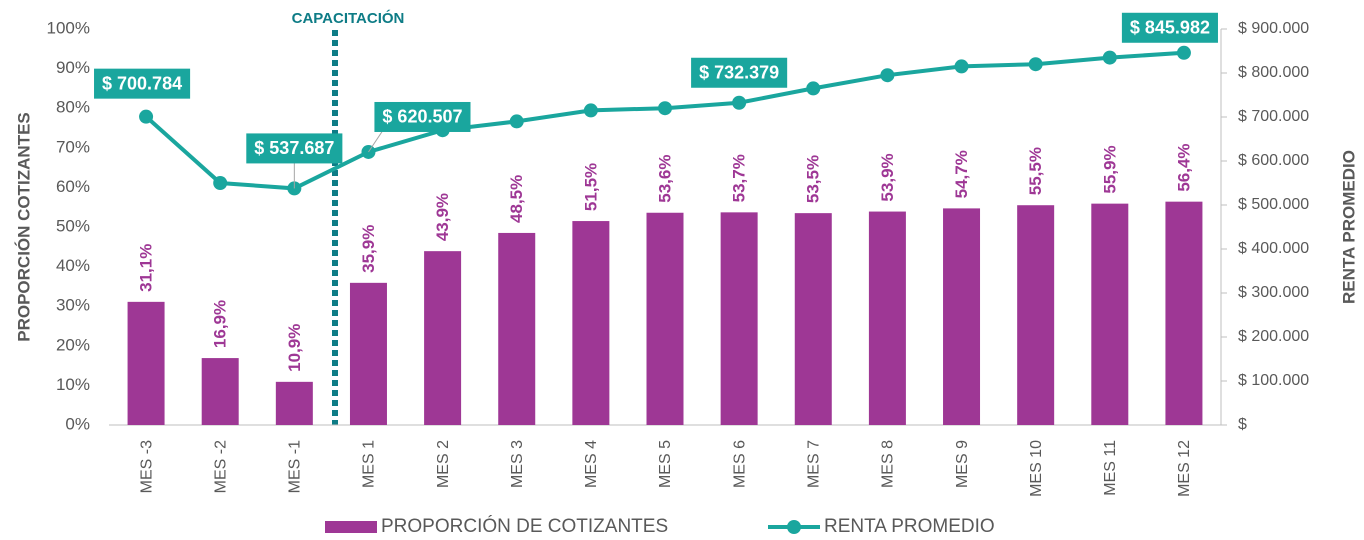 The width and height of the screenshot is (1364, 540). I want to click on y2-tick-label: $ 200.000, so click(1273, 336).